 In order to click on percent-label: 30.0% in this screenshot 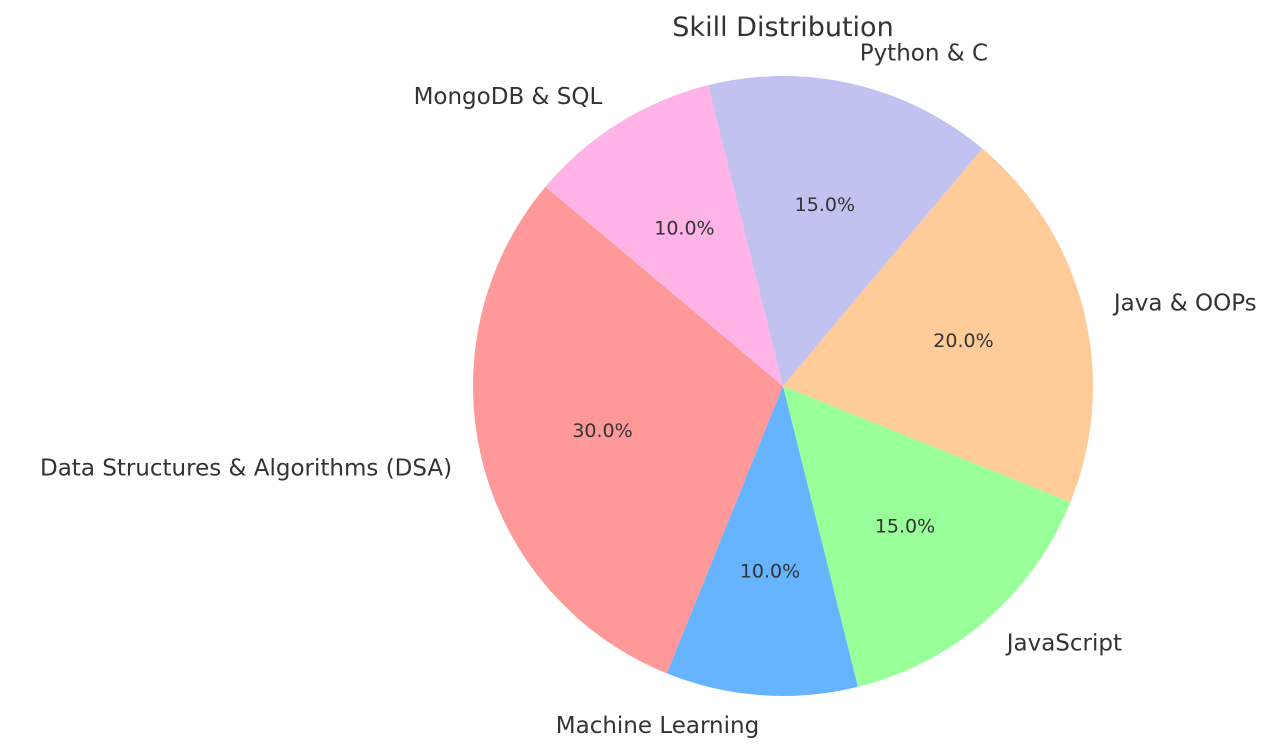, I will do `click(602, 431)`.